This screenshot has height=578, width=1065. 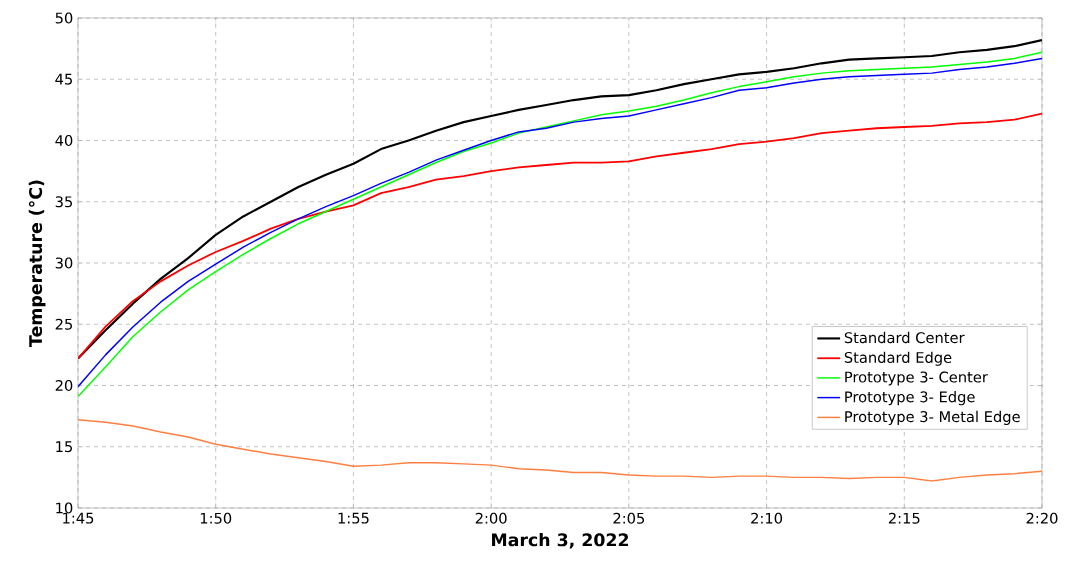 I want to click on x-tick-label: 1:45, so click(x=78, y=518).